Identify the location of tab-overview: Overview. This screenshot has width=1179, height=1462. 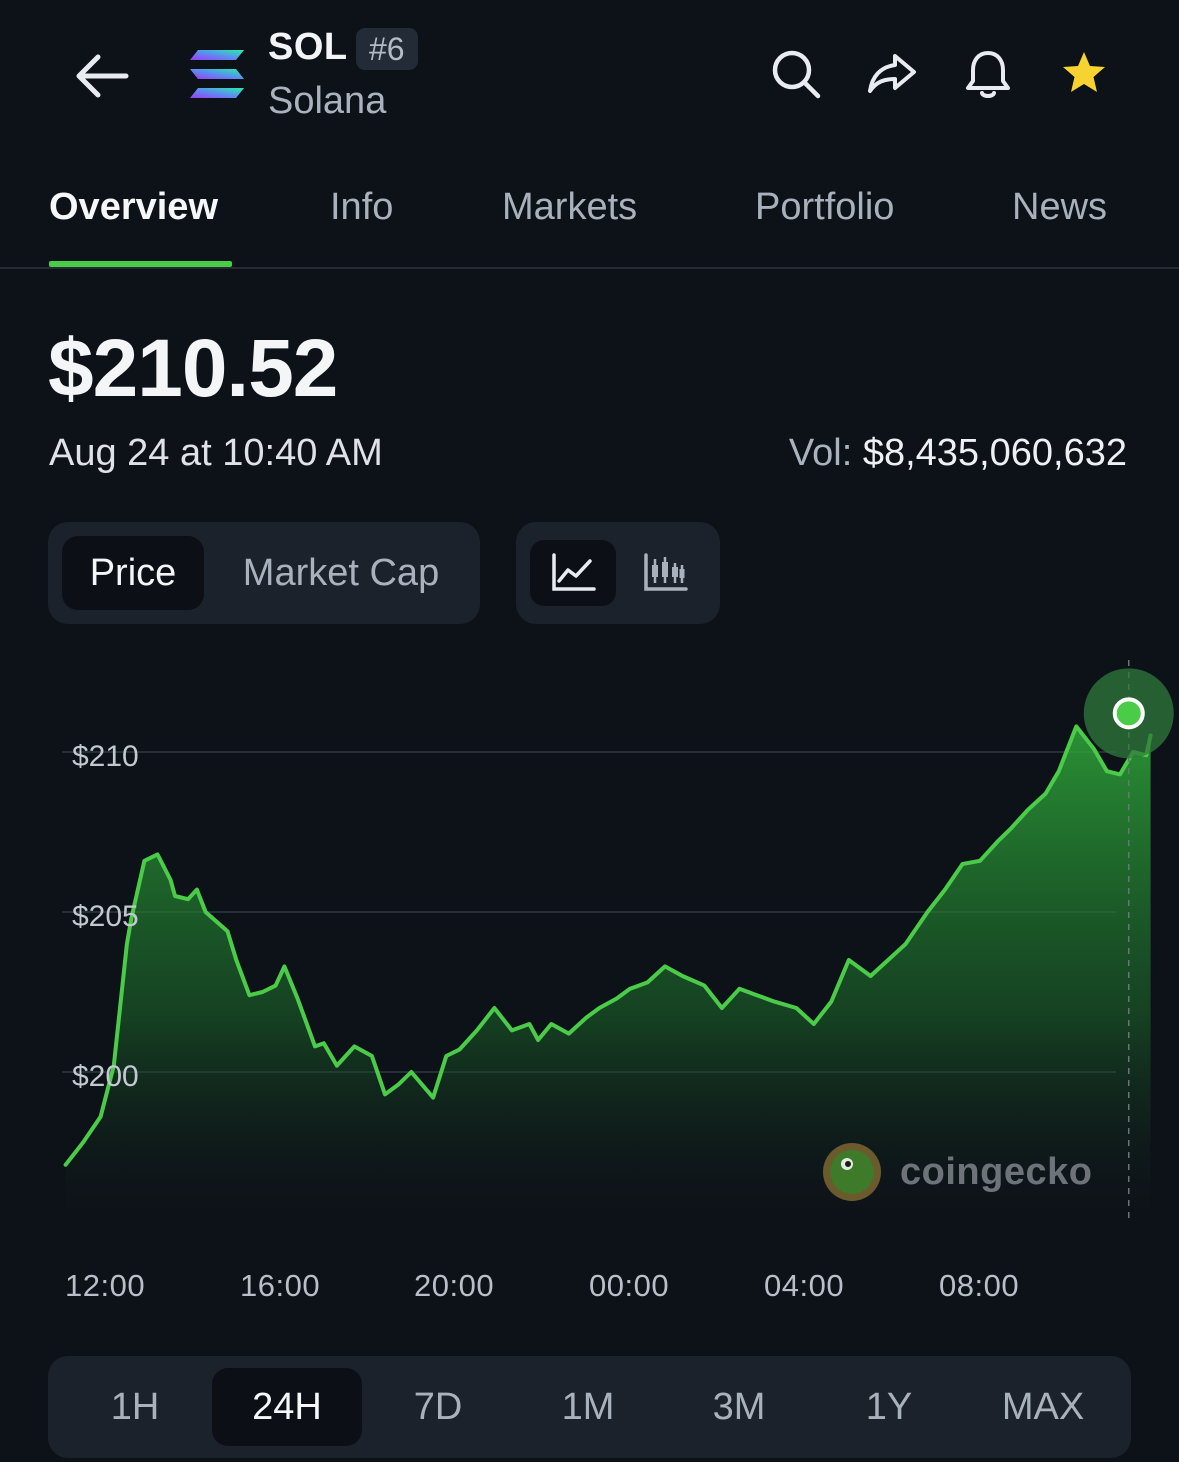
(133, 207).